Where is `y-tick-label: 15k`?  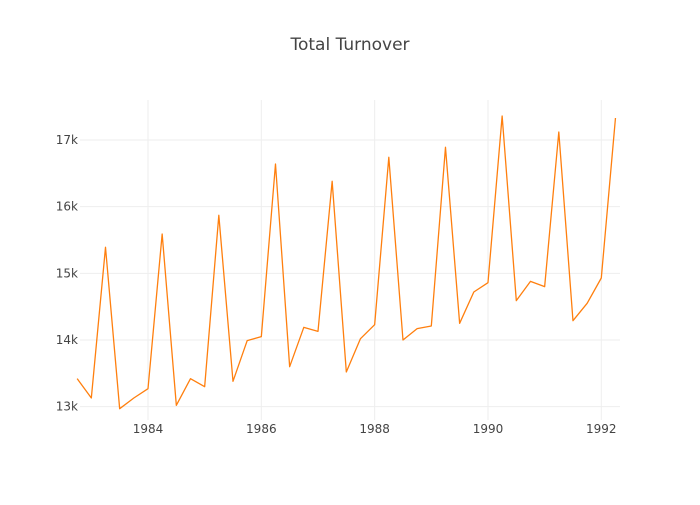
y-tick-label: 15k is located at coordinates (67, 273).